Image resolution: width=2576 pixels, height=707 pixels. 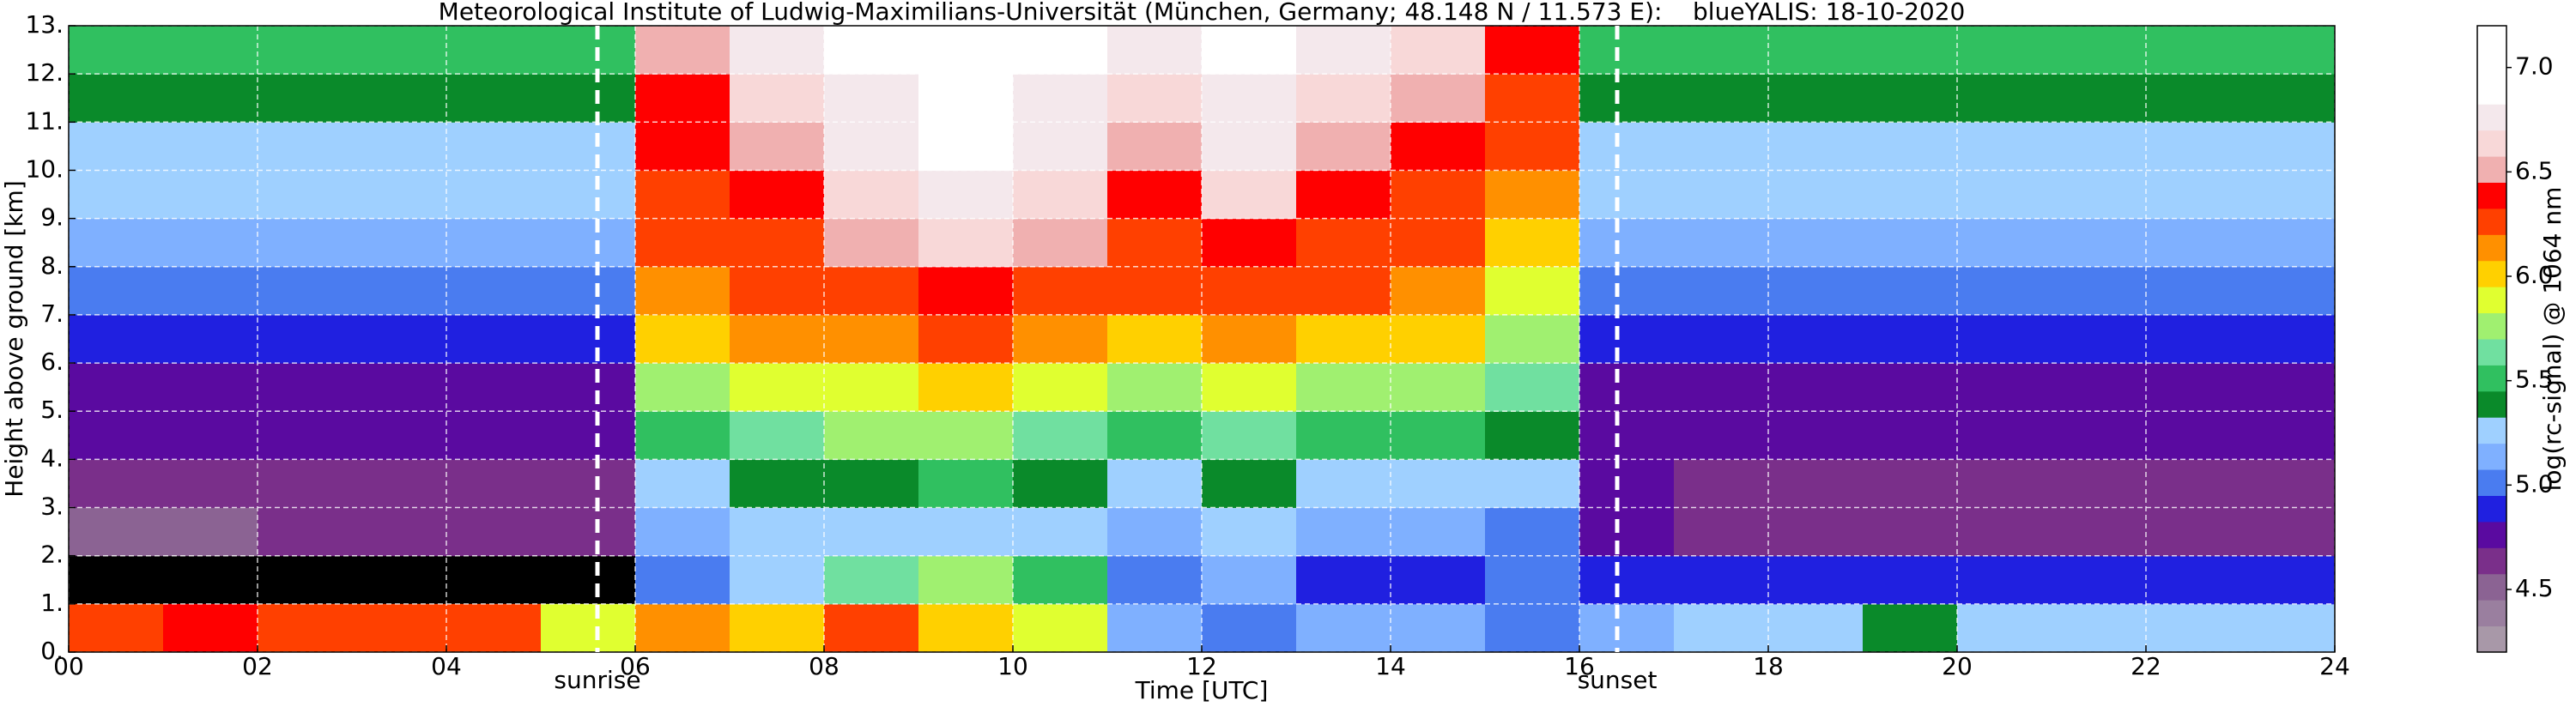 What do you see at coordinates (52, 410) in the screenshot?
I see `y-tick-label: 5.` at bounding box center [52, 410].